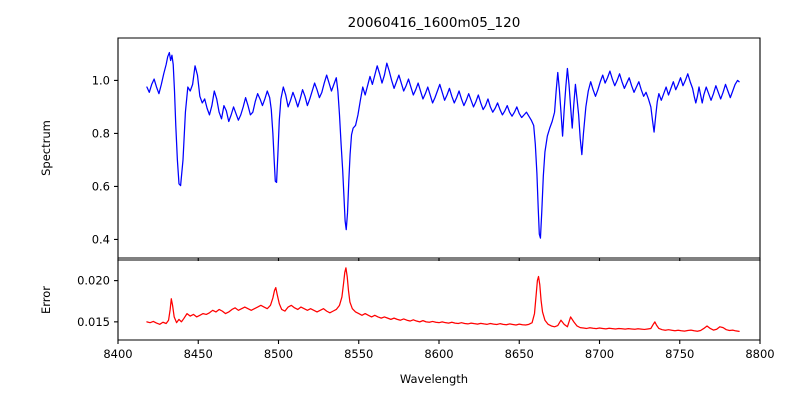 The height and width of the screenshot is (400, 800). What do you see at coordinates (101, 133) in the screenshot?
I see `spectrum-y-tick-label: 0.8` at bounding box center [101, 133].